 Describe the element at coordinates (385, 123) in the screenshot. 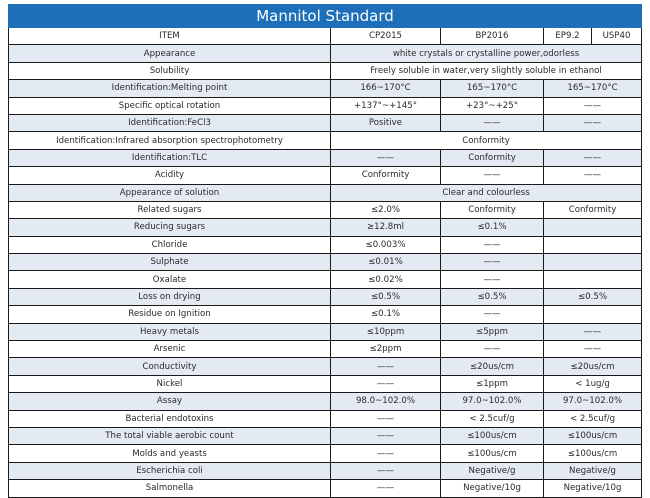

I see `row-cp2015-value: Positive` at that location.